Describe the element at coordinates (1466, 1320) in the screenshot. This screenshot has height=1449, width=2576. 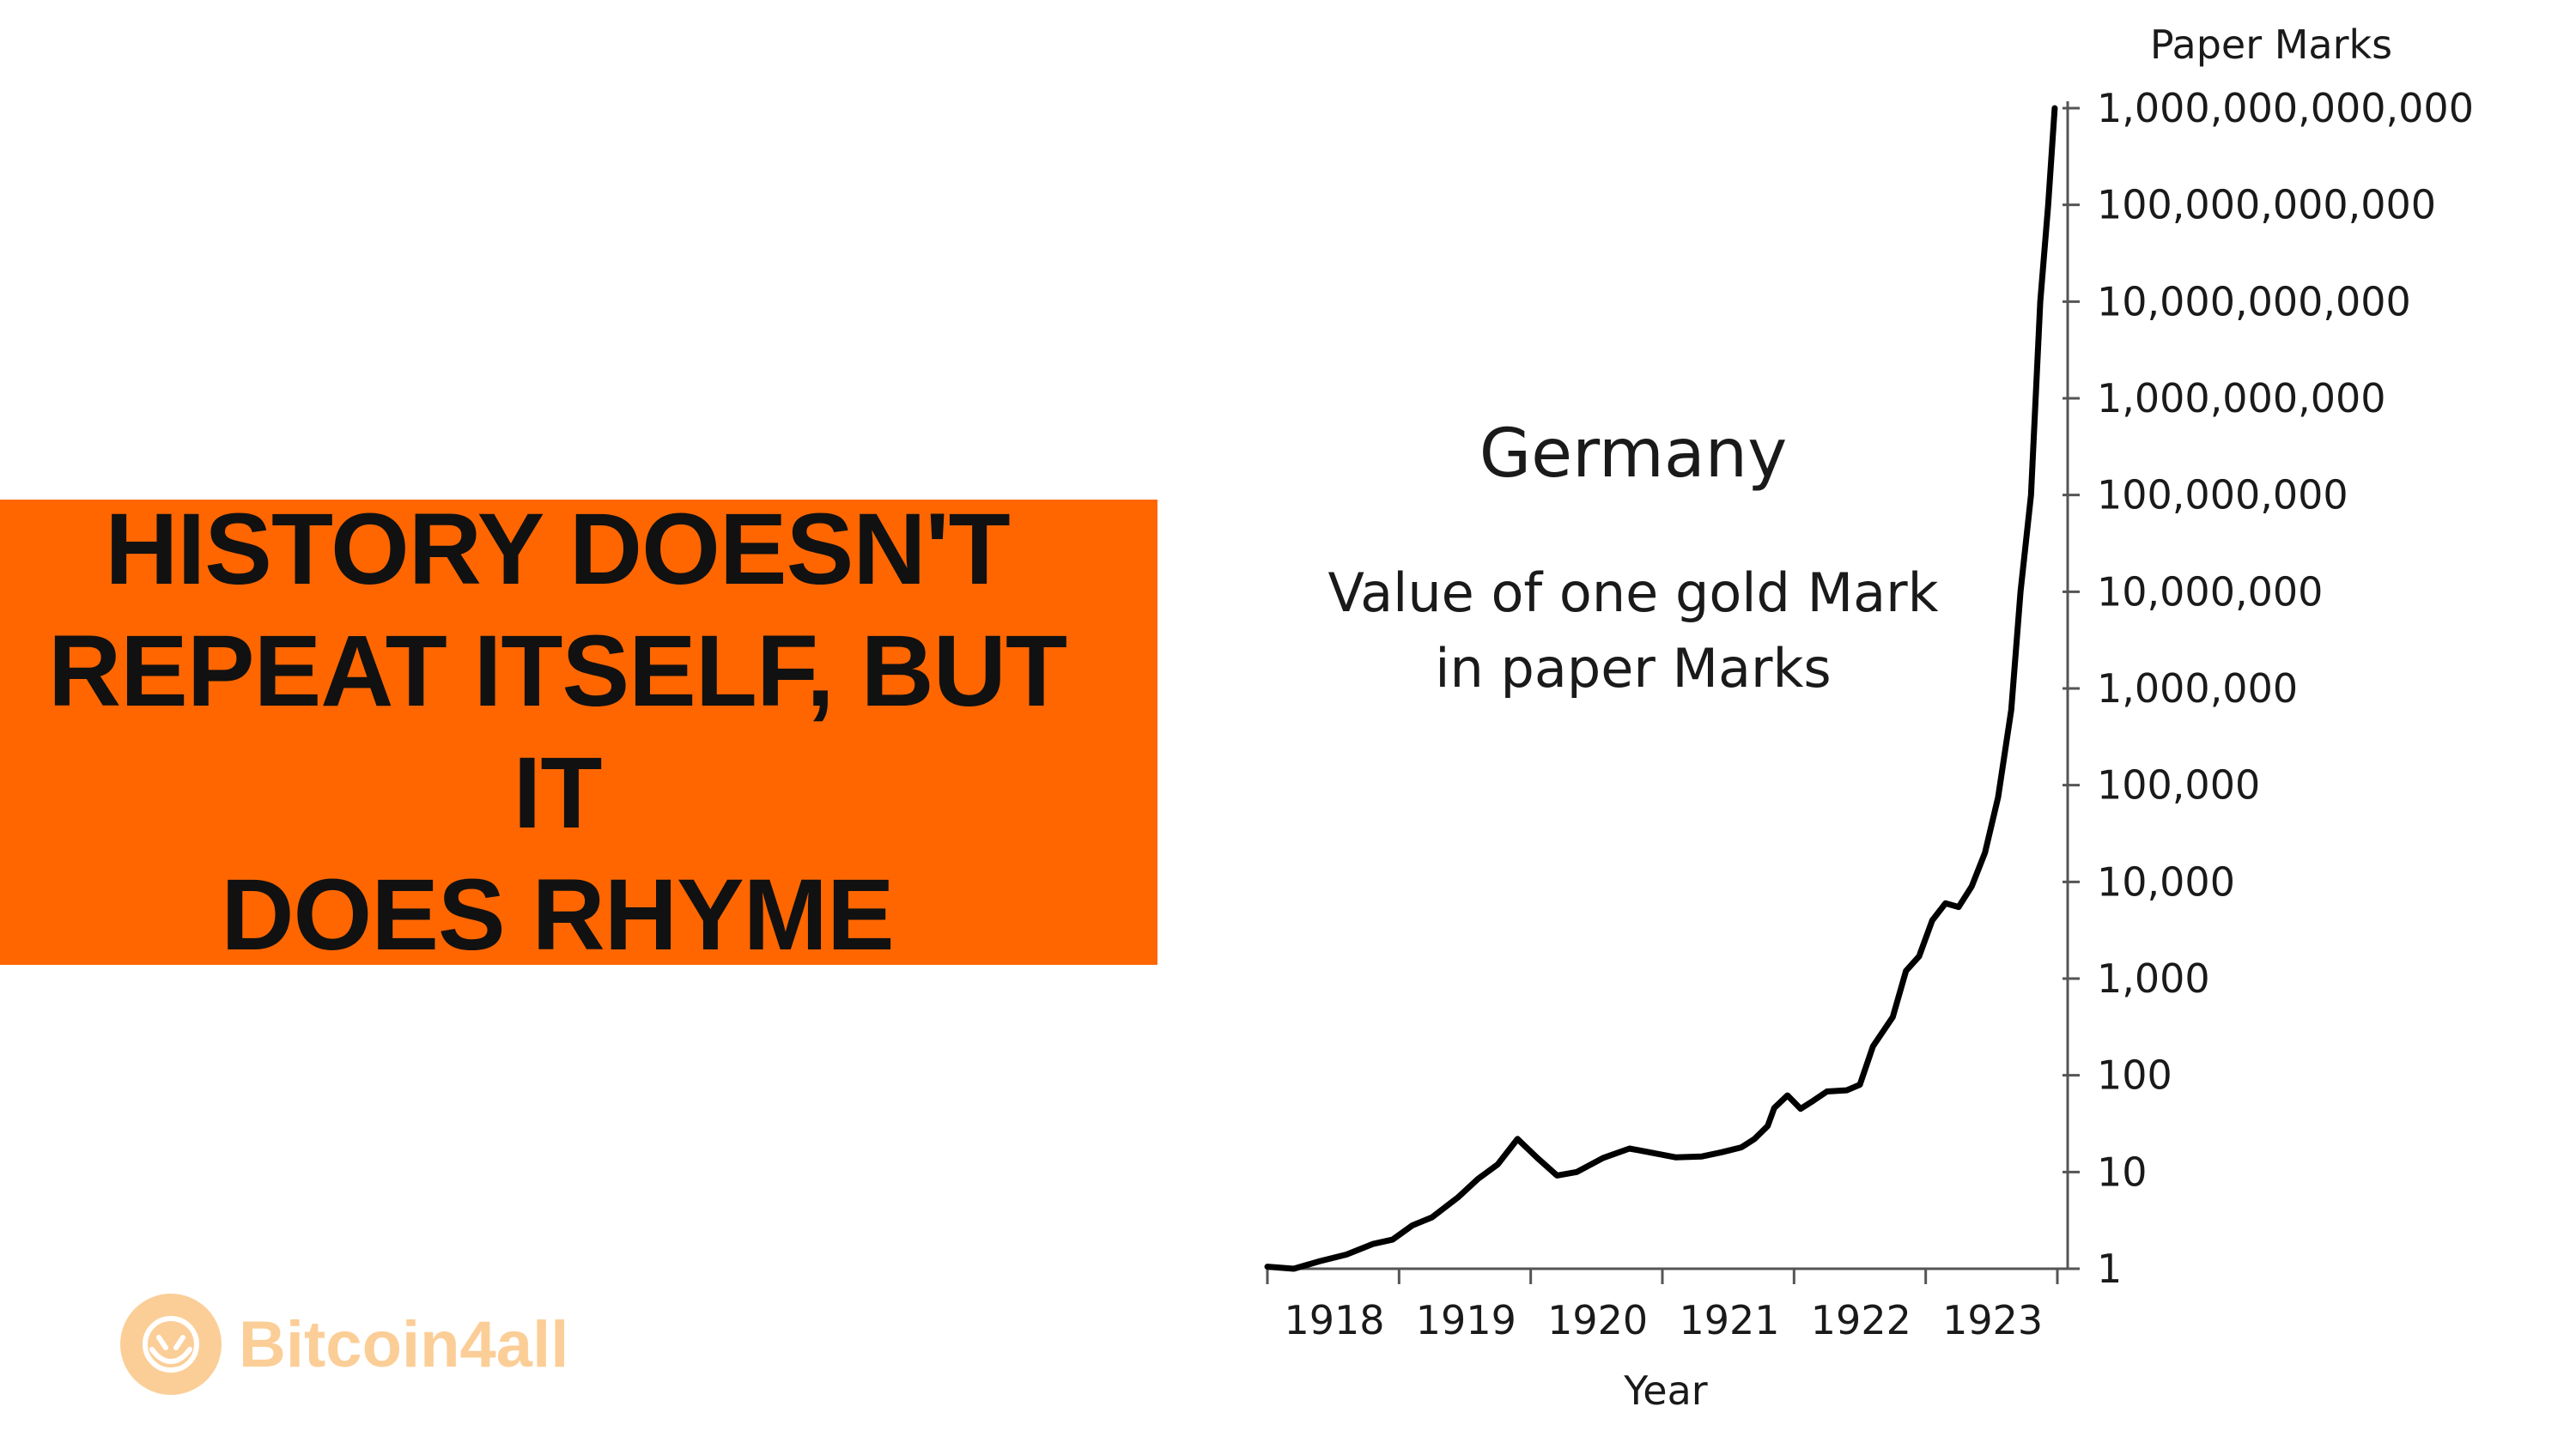
I see `x-tick-label: 1919` at that location.